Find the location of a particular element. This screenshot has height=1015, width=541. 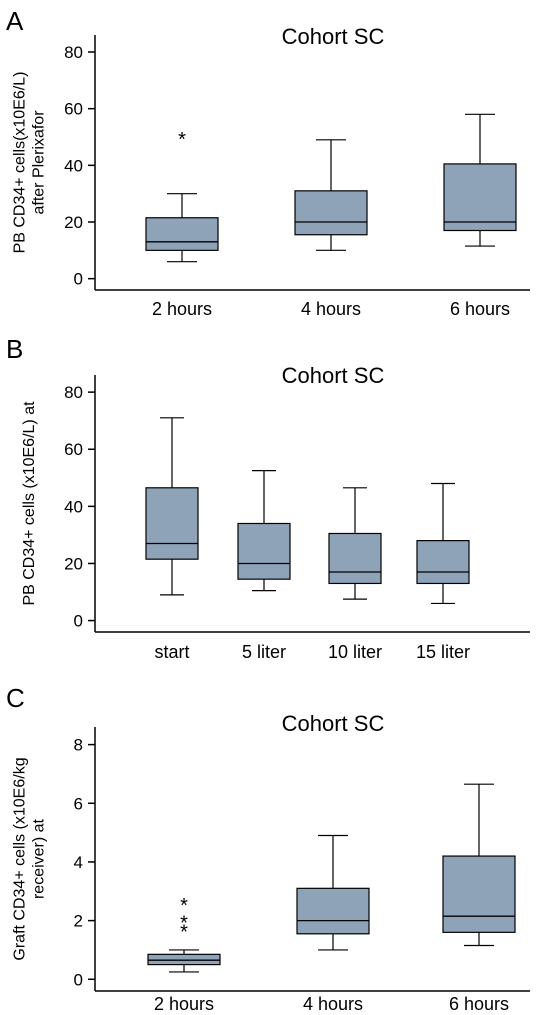

y-axis-label: receiver) at is located at coordinates (39, 858).